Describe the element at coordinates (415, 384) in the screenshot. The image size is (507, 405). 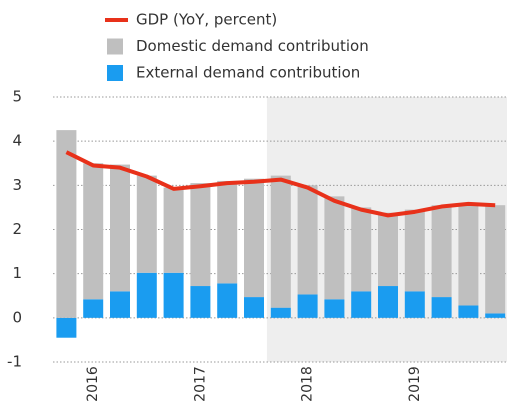
I see `x-tick-label: 2019` at that location.